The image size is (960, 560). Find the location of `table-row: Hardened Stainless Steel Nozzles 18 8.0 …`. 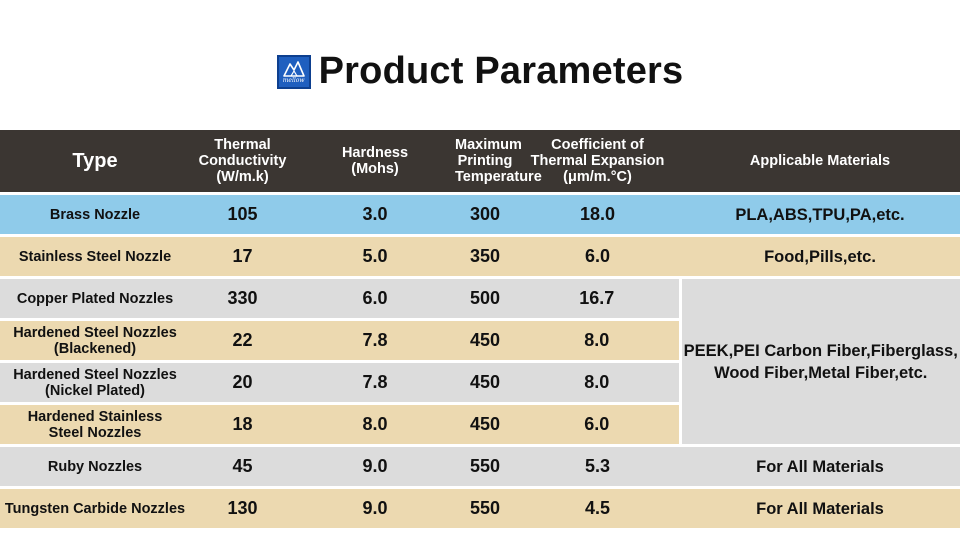

table-row: Hardened Stainless Steel Nozzles 18 8.0 … is located at coordinates (480, 425).